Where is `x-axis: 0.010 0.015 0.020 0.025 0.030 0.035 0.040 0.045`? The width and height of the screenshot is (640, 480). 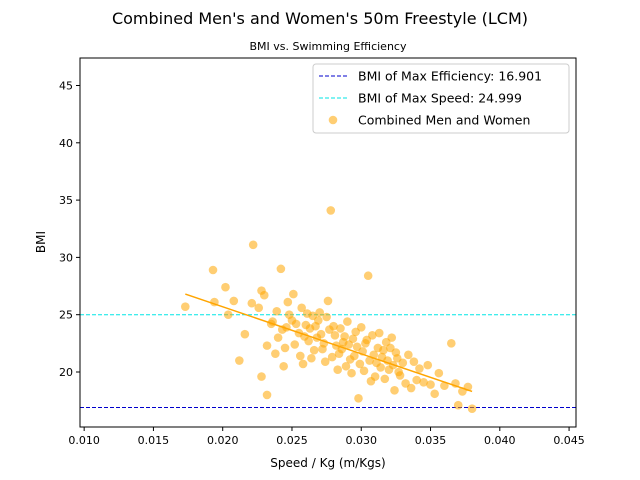
x-axis: 0.010 0.015 0.020 0.025 0.030 0.035 0.040 0.045 is located at coordinates (326, 437).